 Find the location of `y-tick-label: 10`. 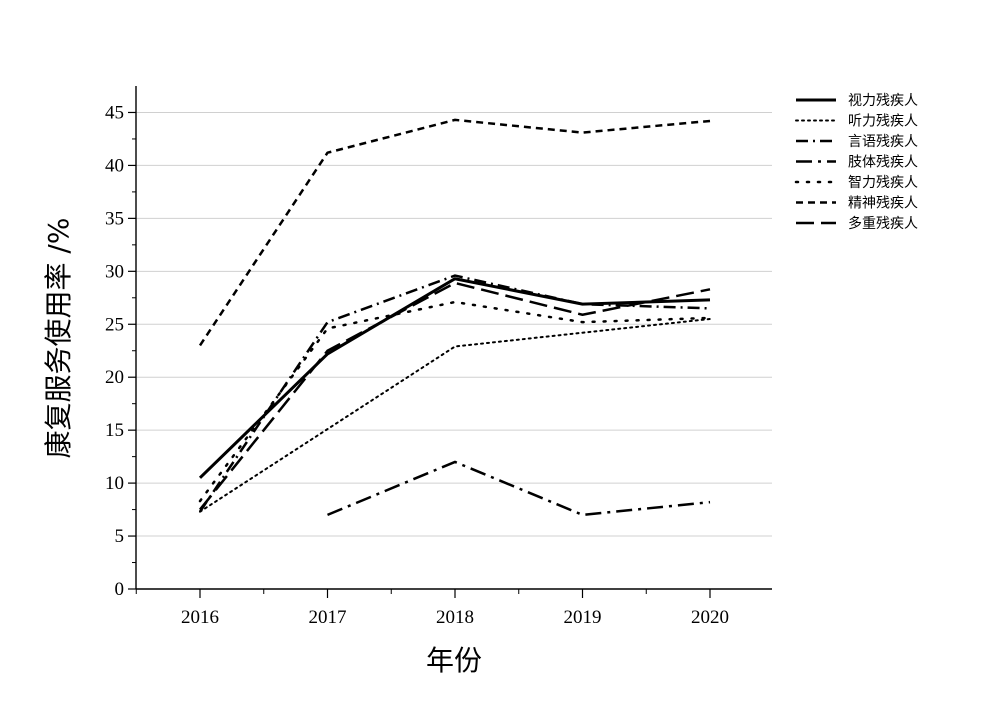

y-tick-label: 10 is located at coordinates (114, 483).